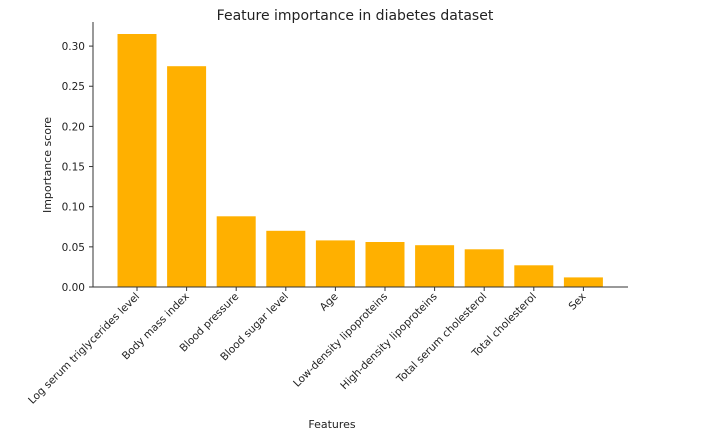 The image size is (712, 439). What do you see at coordinates (73, 168) in the screenshot?
I see `y-tick-label-3: 0.15` at bounding box center [73, 168].